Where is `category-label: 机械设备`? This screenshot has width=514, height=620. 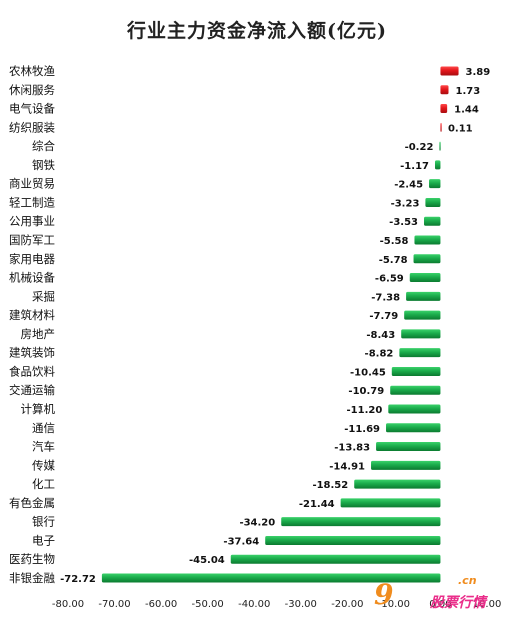 category-label: 机械设备 is located at coordinates (32, 278).